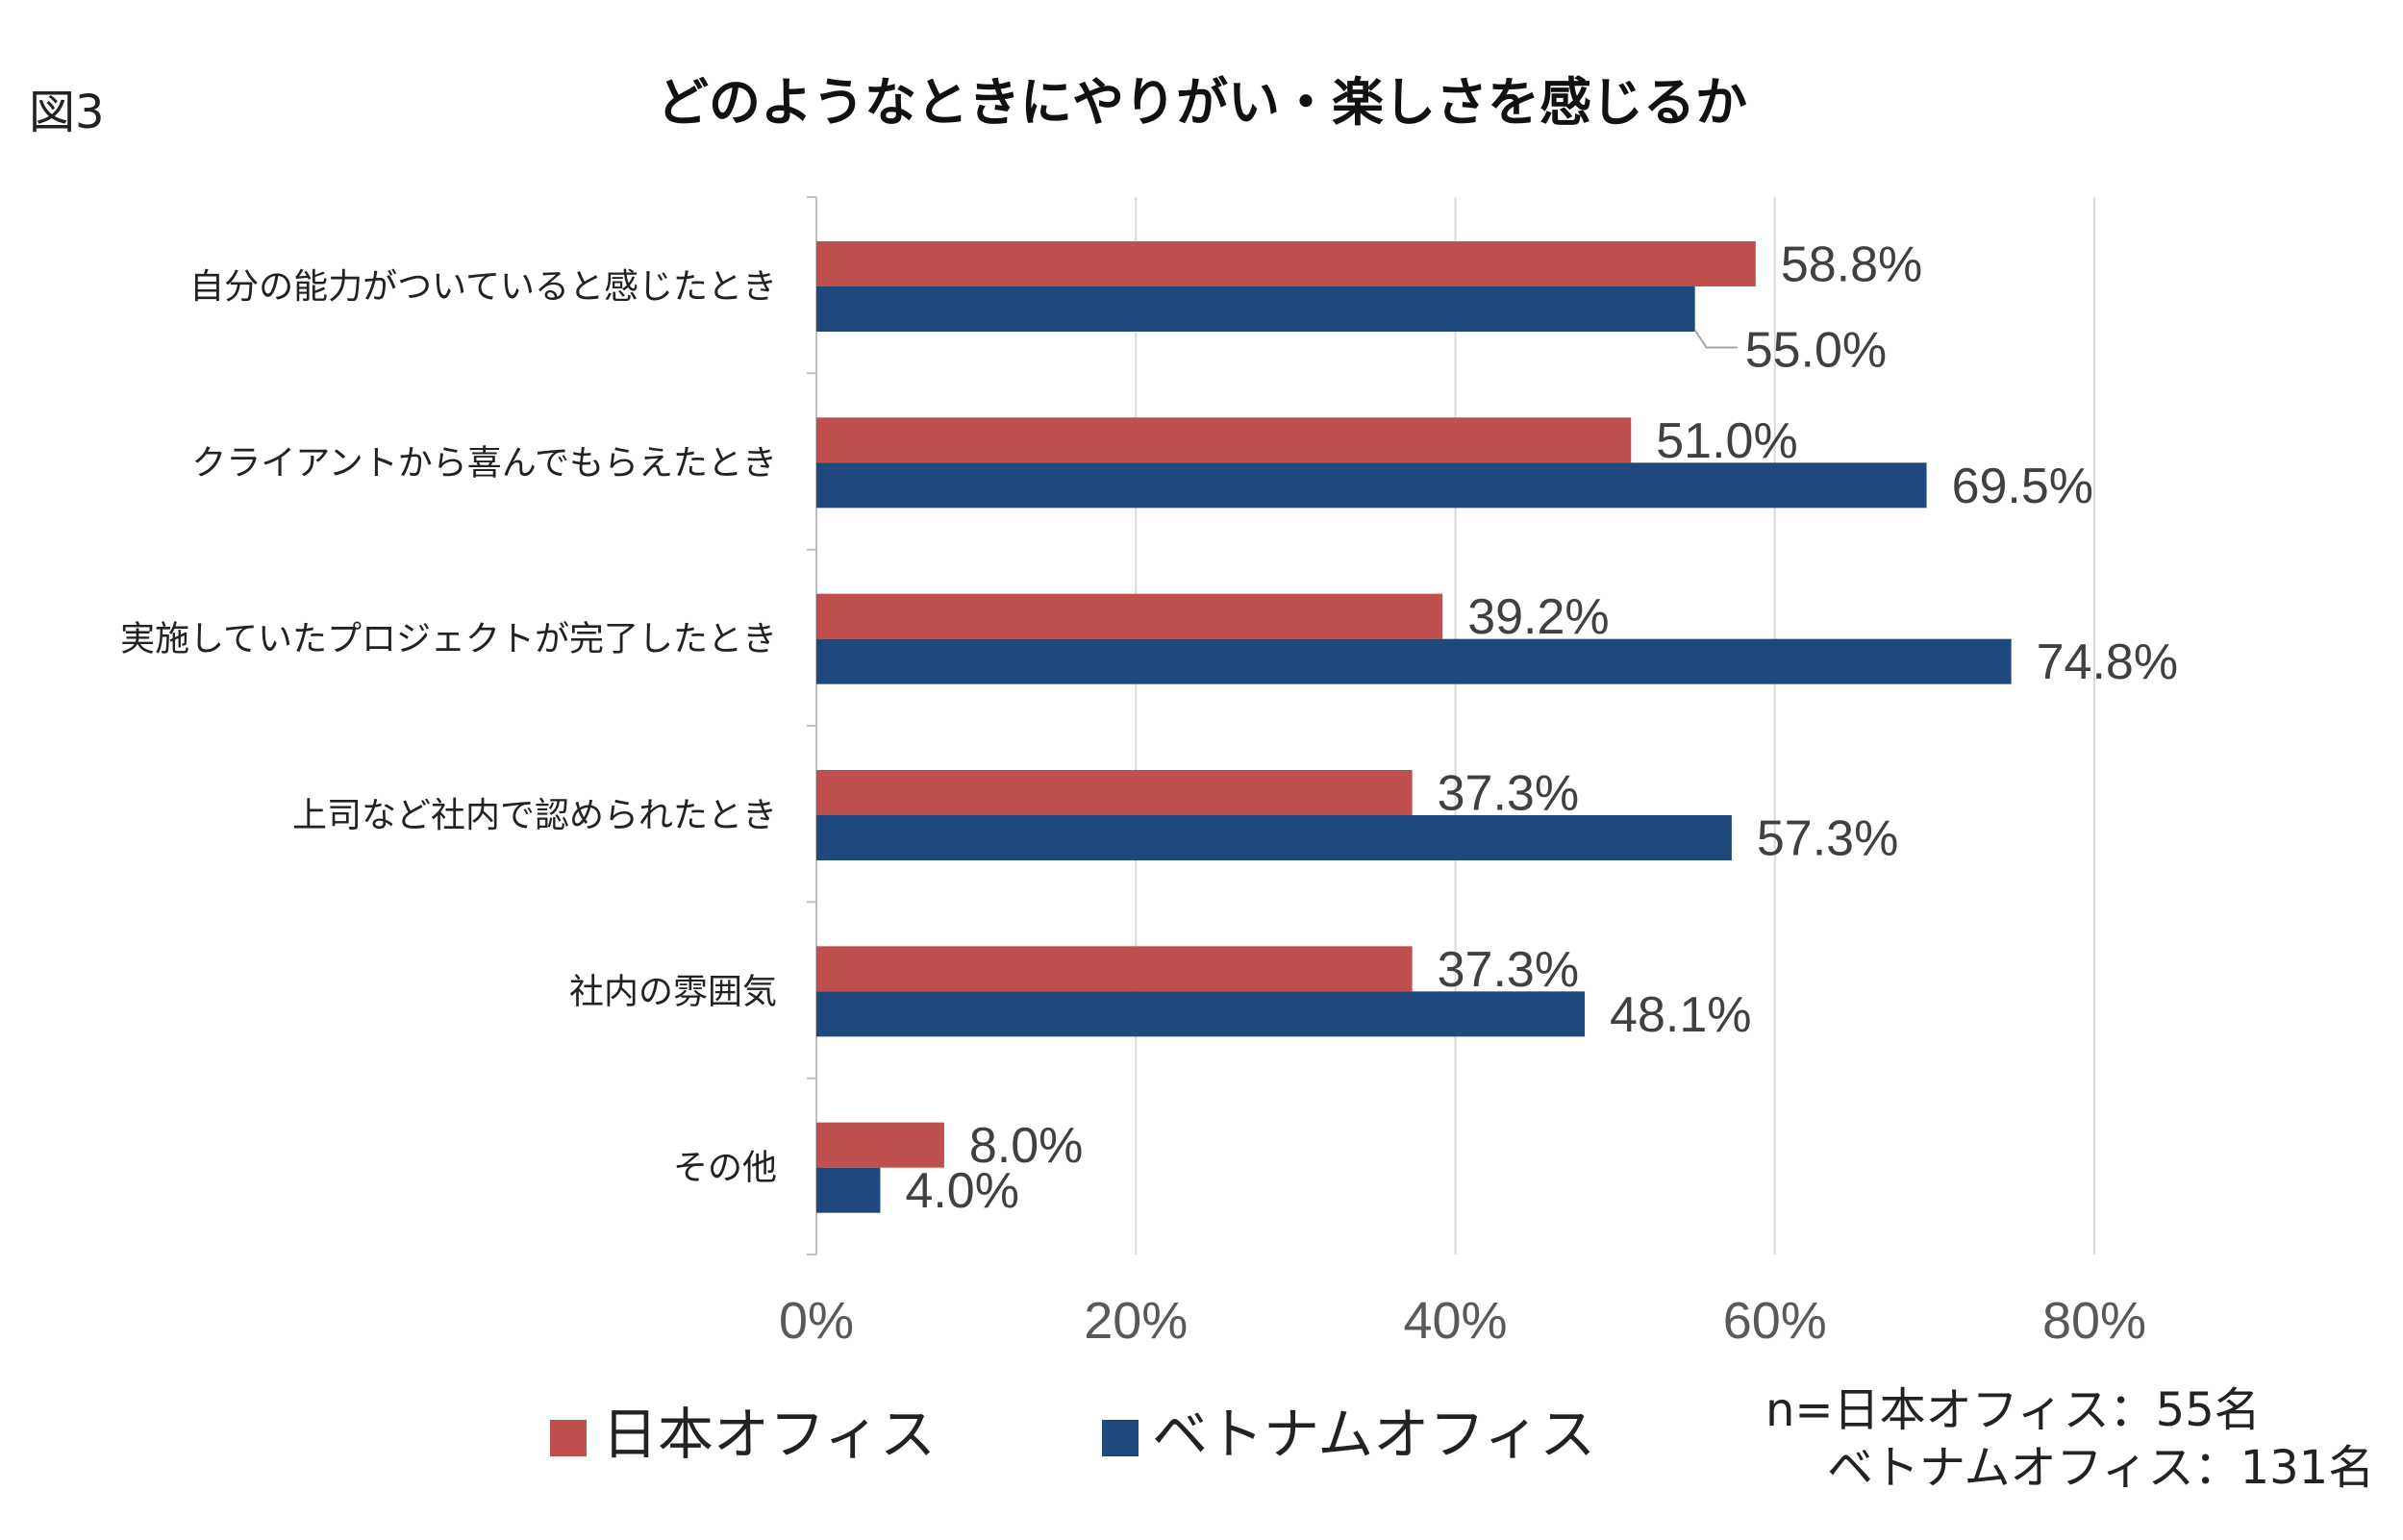 The image size is (2403, 1540). I want to click on bar-japan-project, so click(1130, 616).